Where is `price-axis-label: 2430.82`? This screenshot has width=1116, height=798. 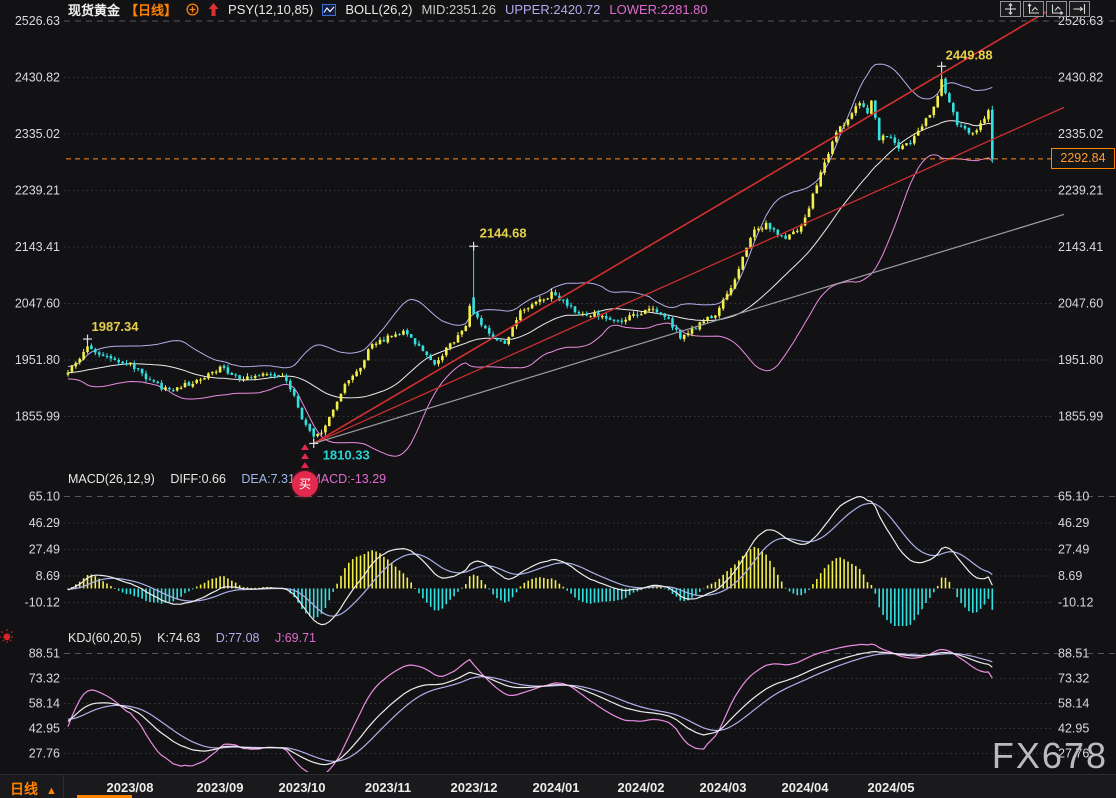
price-axis-label: 2430.82 is located at coordinates (1080, 78).